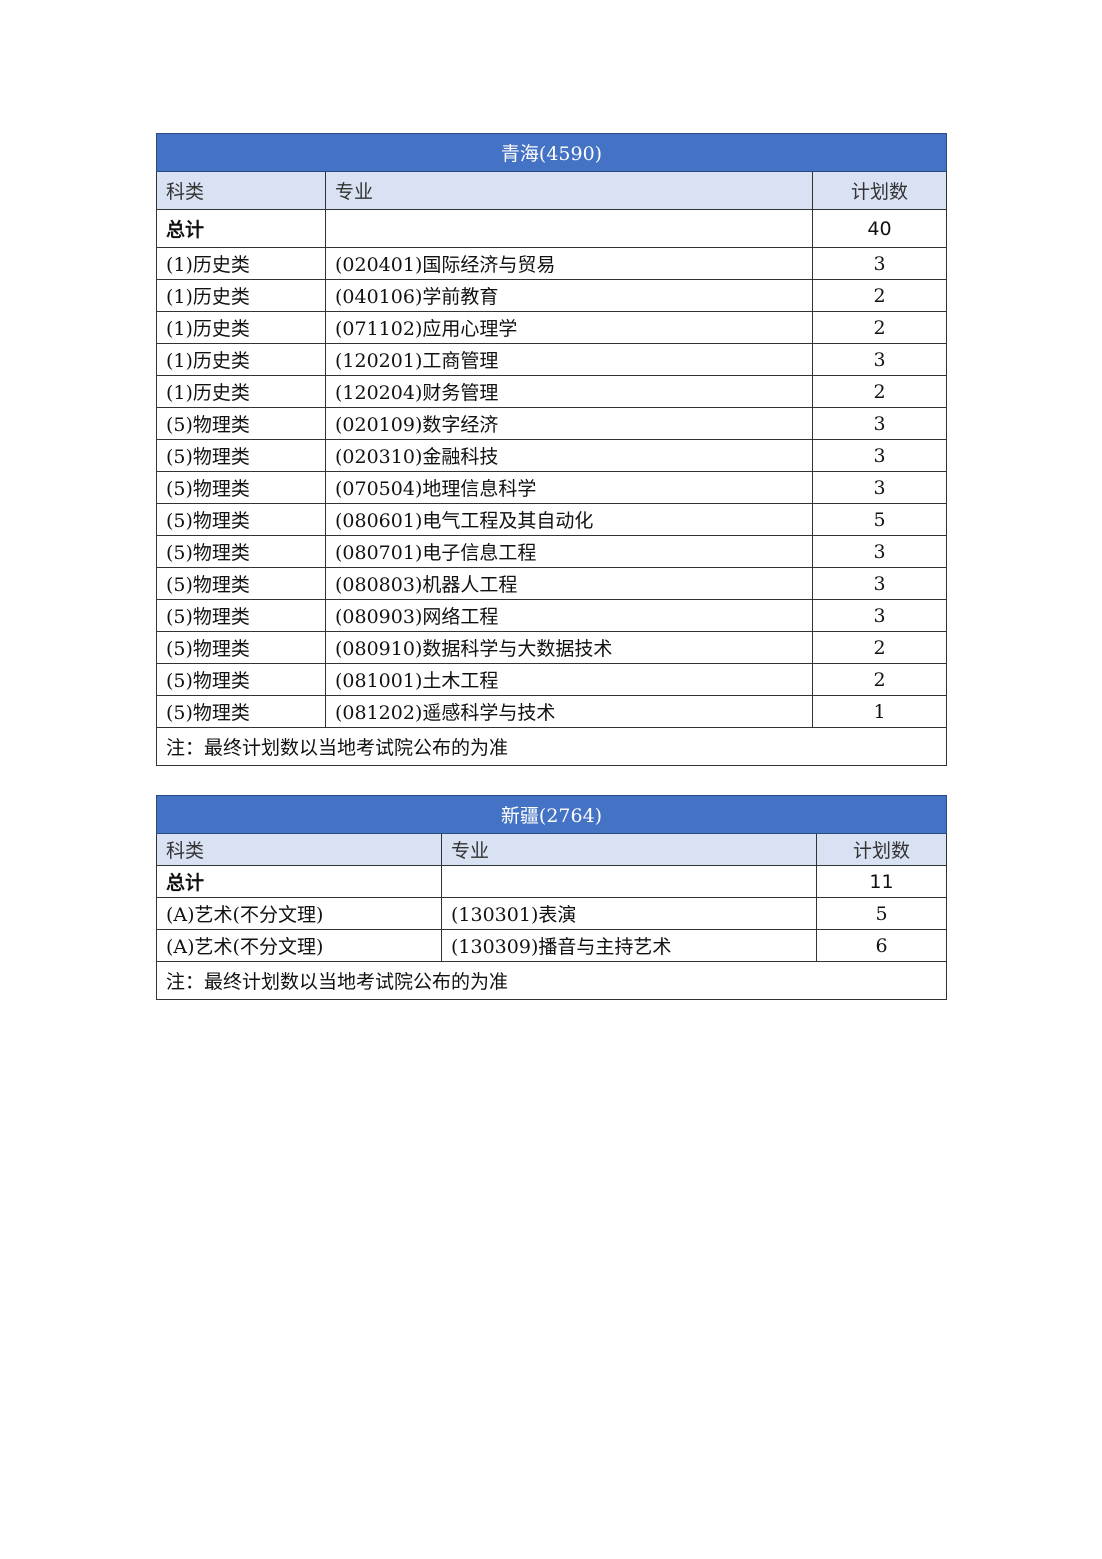  I want to click on plan-count-cell: 1, so click(879, 711).